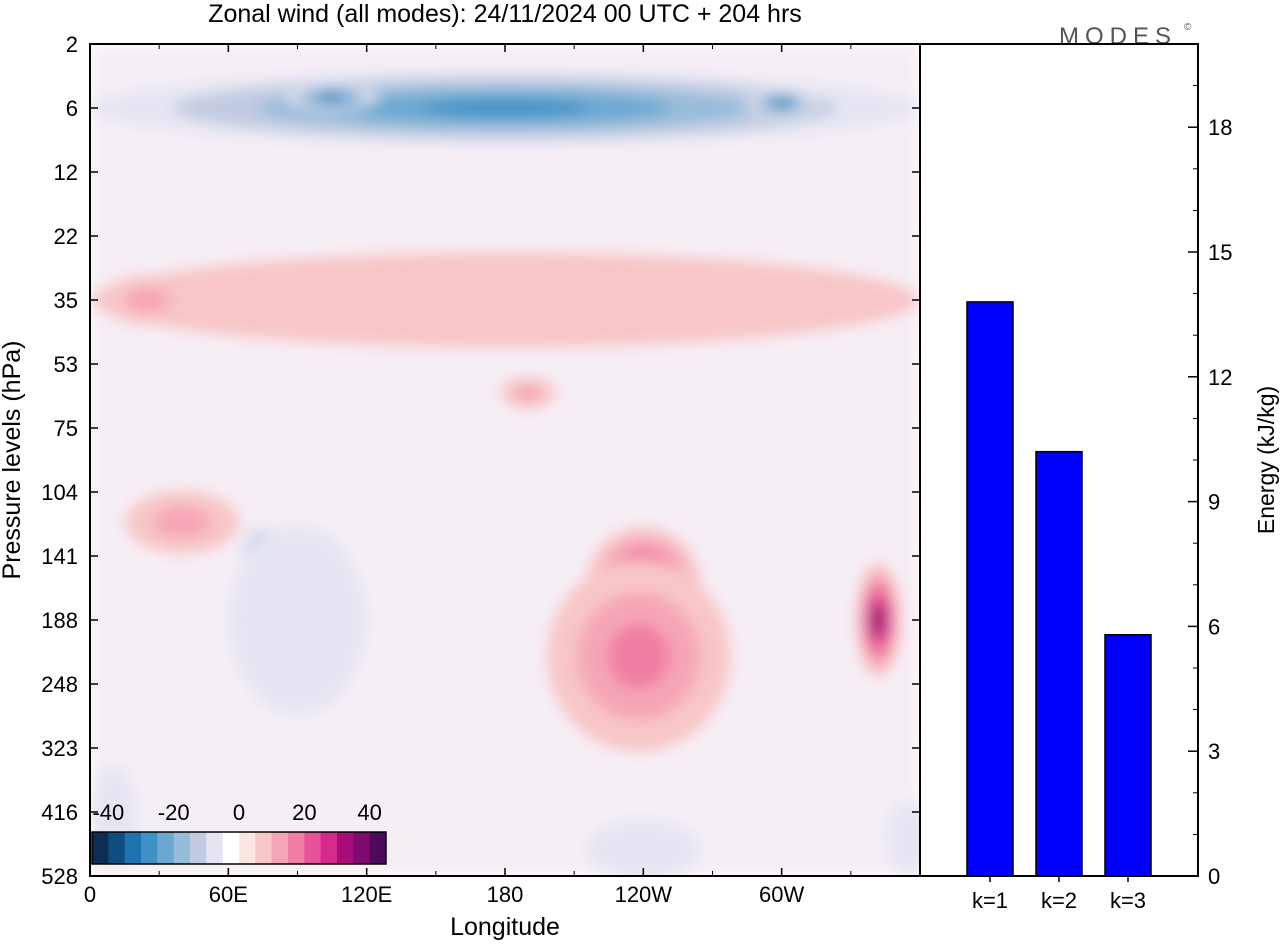 The width and height of the screenshot is (1280, 947). What do you see at coordinates (174, 812) in the screenshot?
I see `colorbar-tick-label: -20` at bounding box center [174, 812].